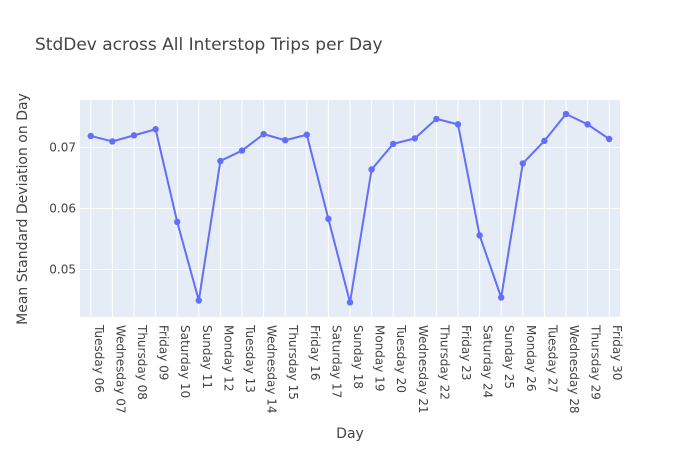 Image resolution: width=700 pixels, height=450 pixels. What do you see at coordinates (336, 361) in the screenshot?
I see `x-tick-label: Saturday 17` at bounding box center [336, 361].